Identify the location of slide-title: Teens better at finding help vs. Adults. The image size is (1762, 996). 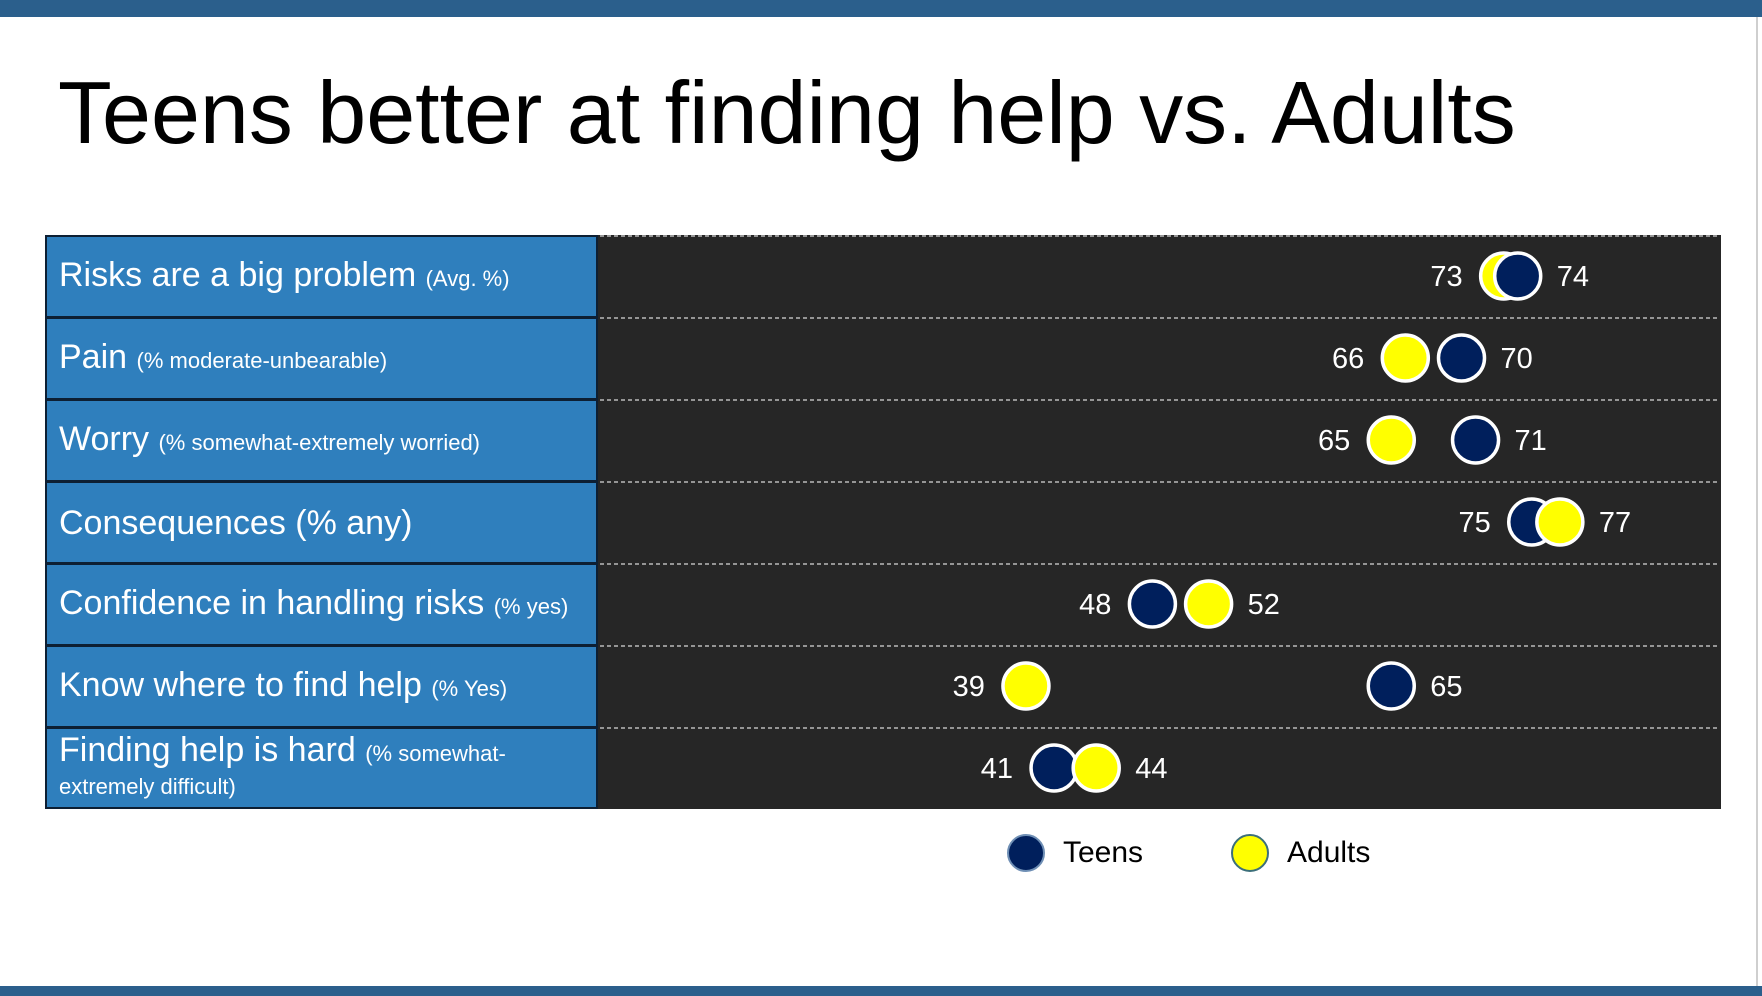
(787, 112).